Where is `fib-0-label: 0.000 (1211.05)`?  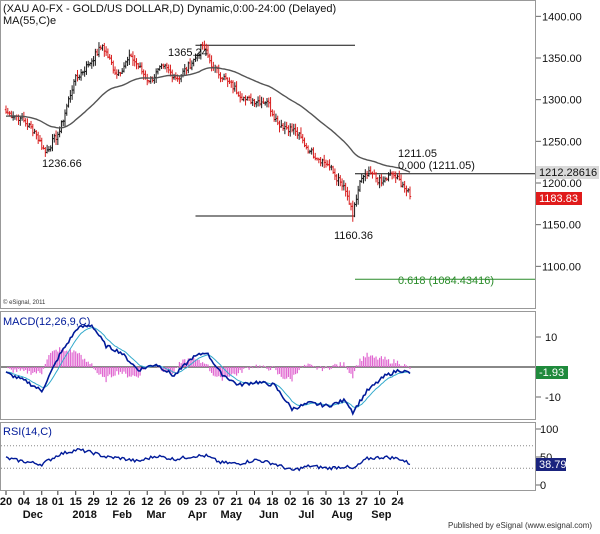
fib-0-label: 0.000 (1211.05) is located at coordinates (436, 166).